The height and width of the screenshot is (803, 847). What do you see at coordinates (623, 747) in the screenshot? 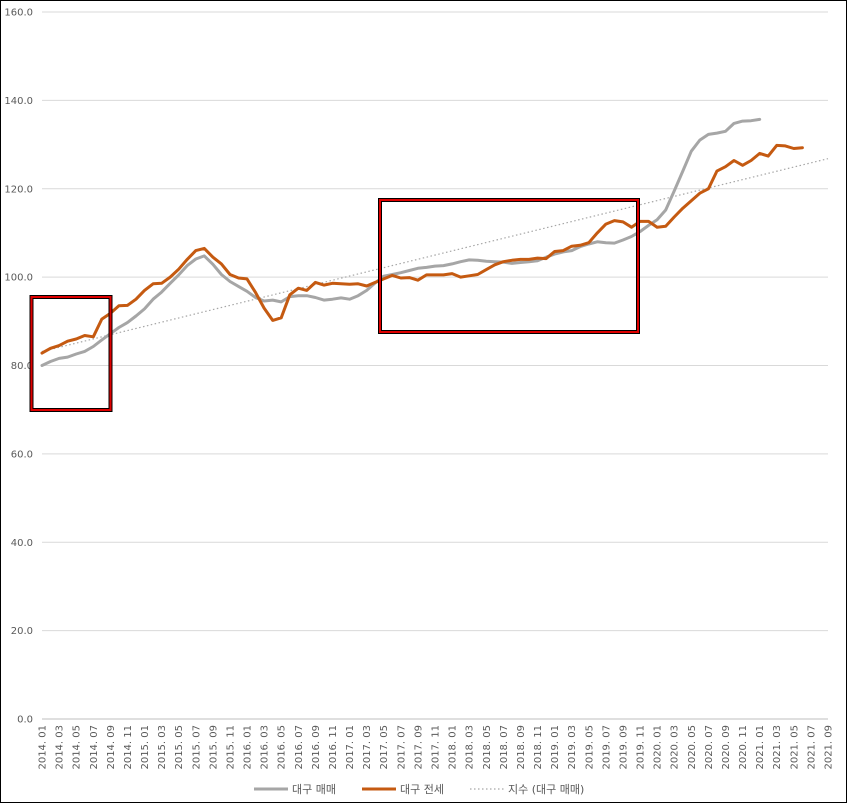
I see `x-tick-label: 2019. 09` at bounding box center [623, 747].